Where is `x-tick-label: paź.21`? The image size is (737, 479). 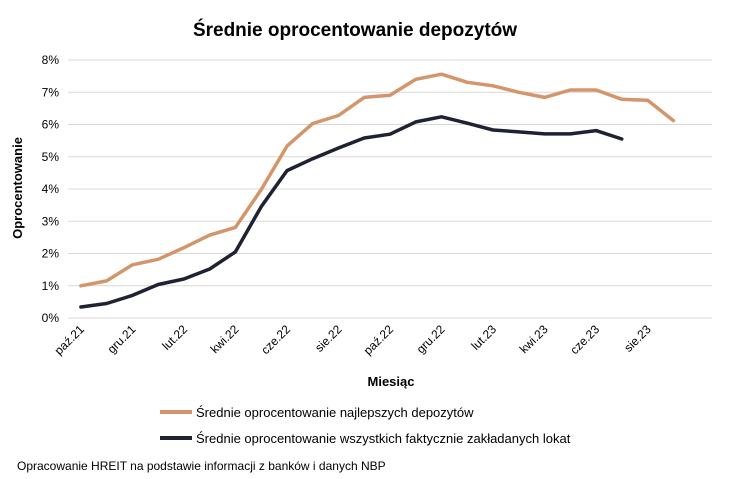 x-tick-label: paź.21 is located at coordinates (70, 340).